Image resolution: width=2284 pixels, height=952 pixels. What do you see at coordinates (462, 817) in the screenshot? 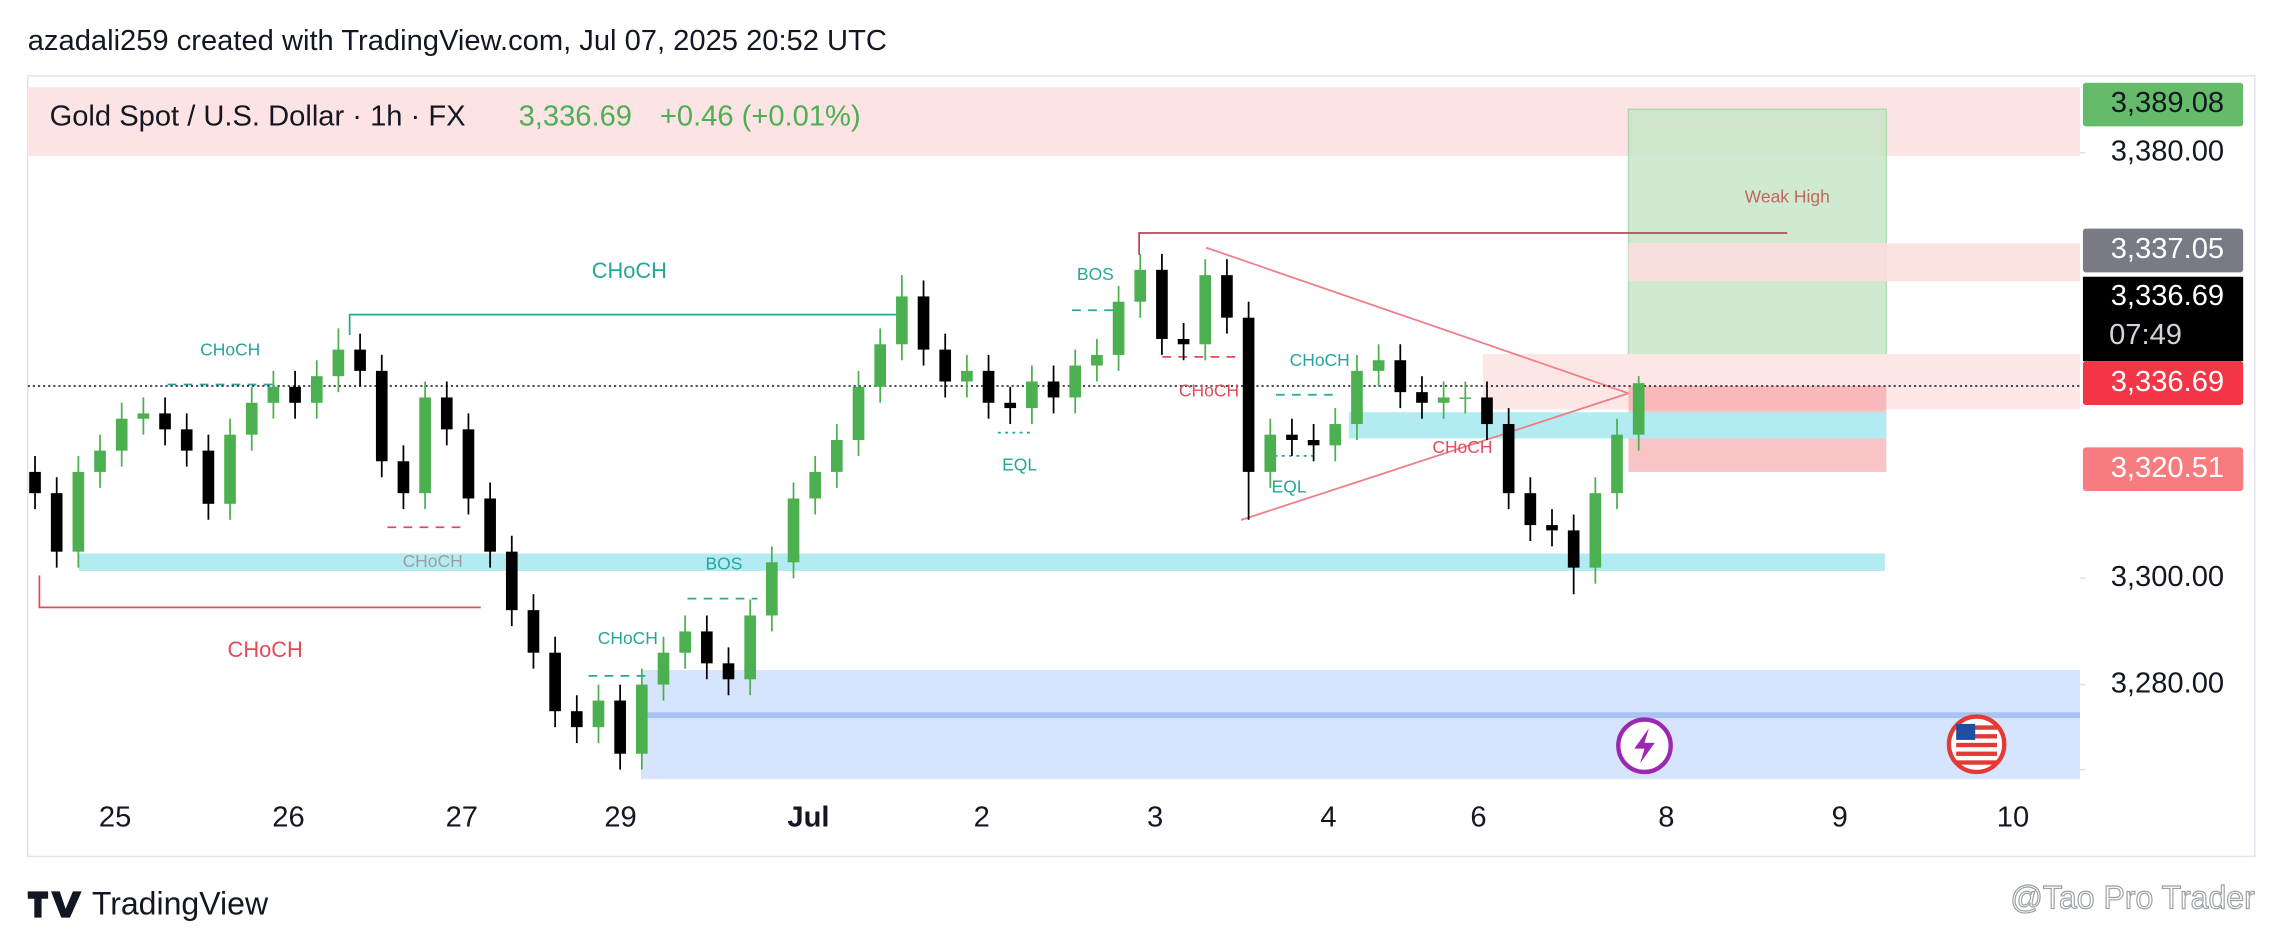
I see `x-tick-label: 27` at bounding box center [462, 817].